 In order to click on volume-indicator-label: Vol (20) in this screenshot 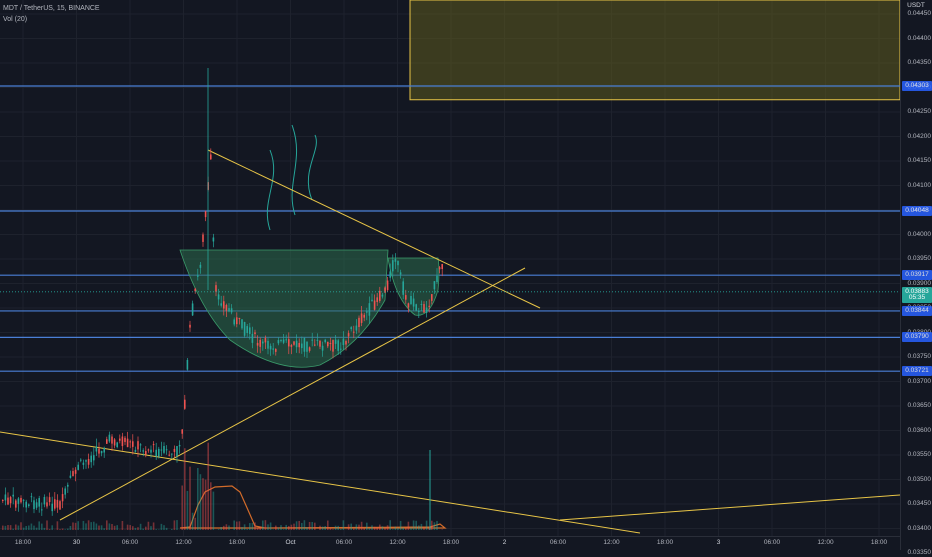, I will do `click(51, 19)`.